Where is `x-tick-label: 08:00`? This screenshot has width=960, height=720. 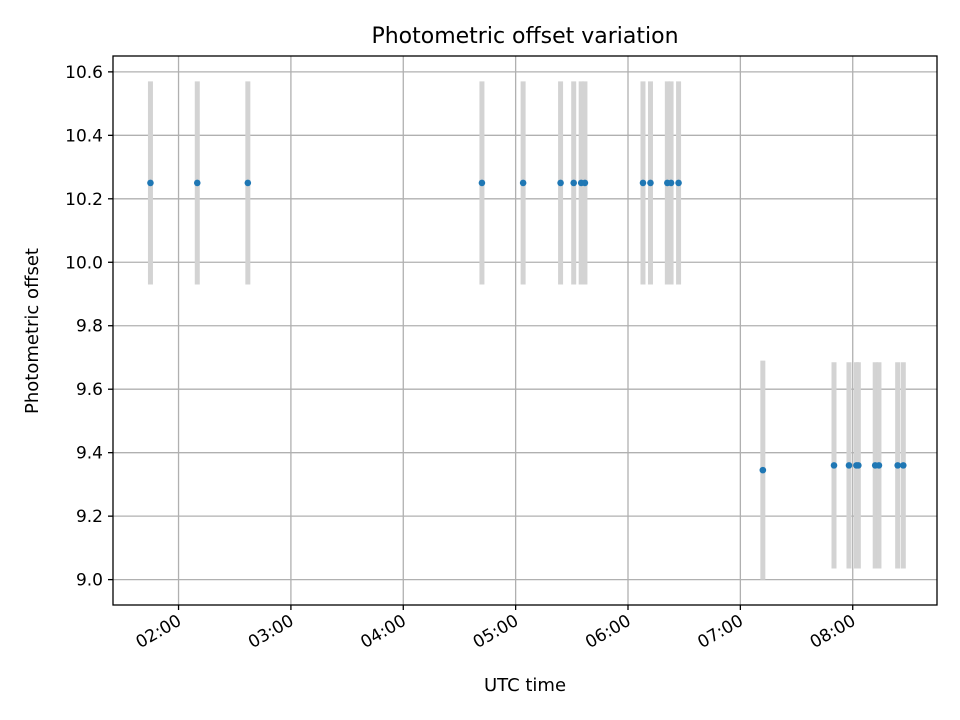 x-tick-label: 08:00 is located at coordinates (833, 632).